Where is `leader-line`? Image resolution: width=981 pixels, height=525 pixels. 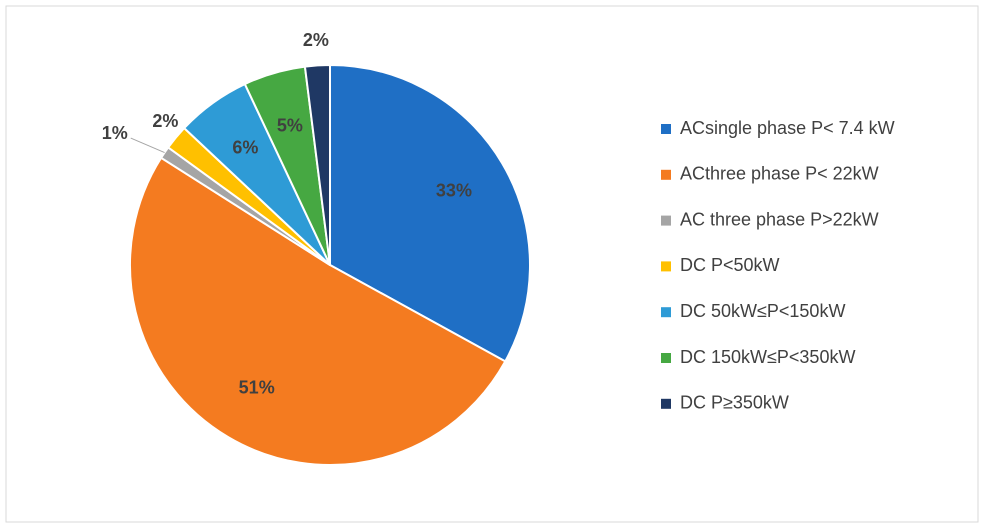
leader-line is located at coordinates (147, 145).